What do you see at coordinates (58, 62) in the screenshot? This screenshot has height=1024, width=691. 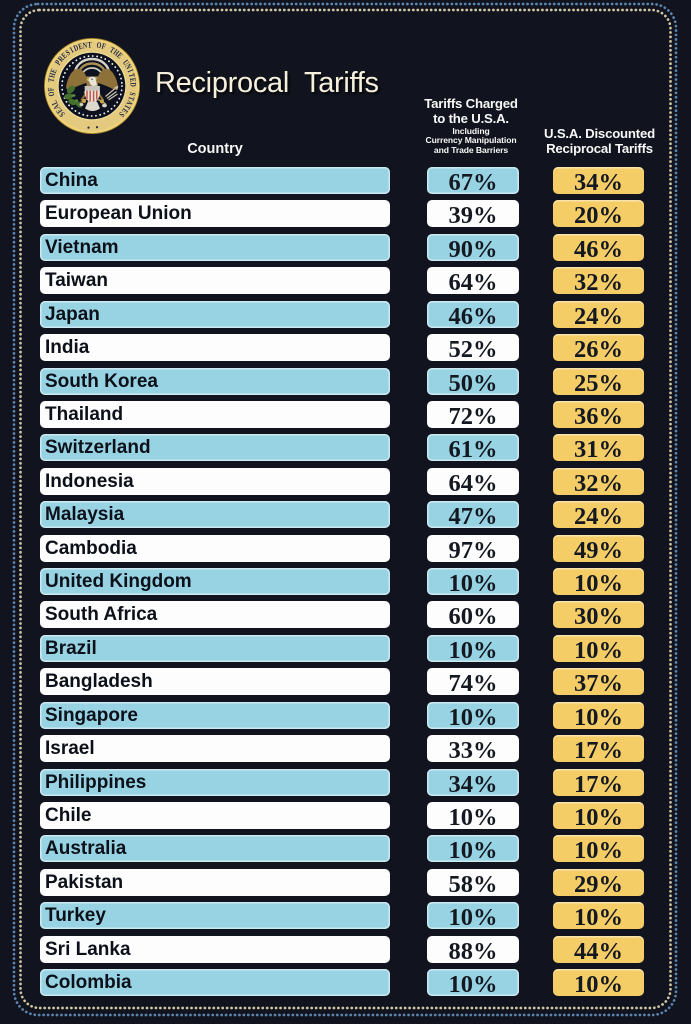 I see `svg-text: P` at bounding box center [58, 62].